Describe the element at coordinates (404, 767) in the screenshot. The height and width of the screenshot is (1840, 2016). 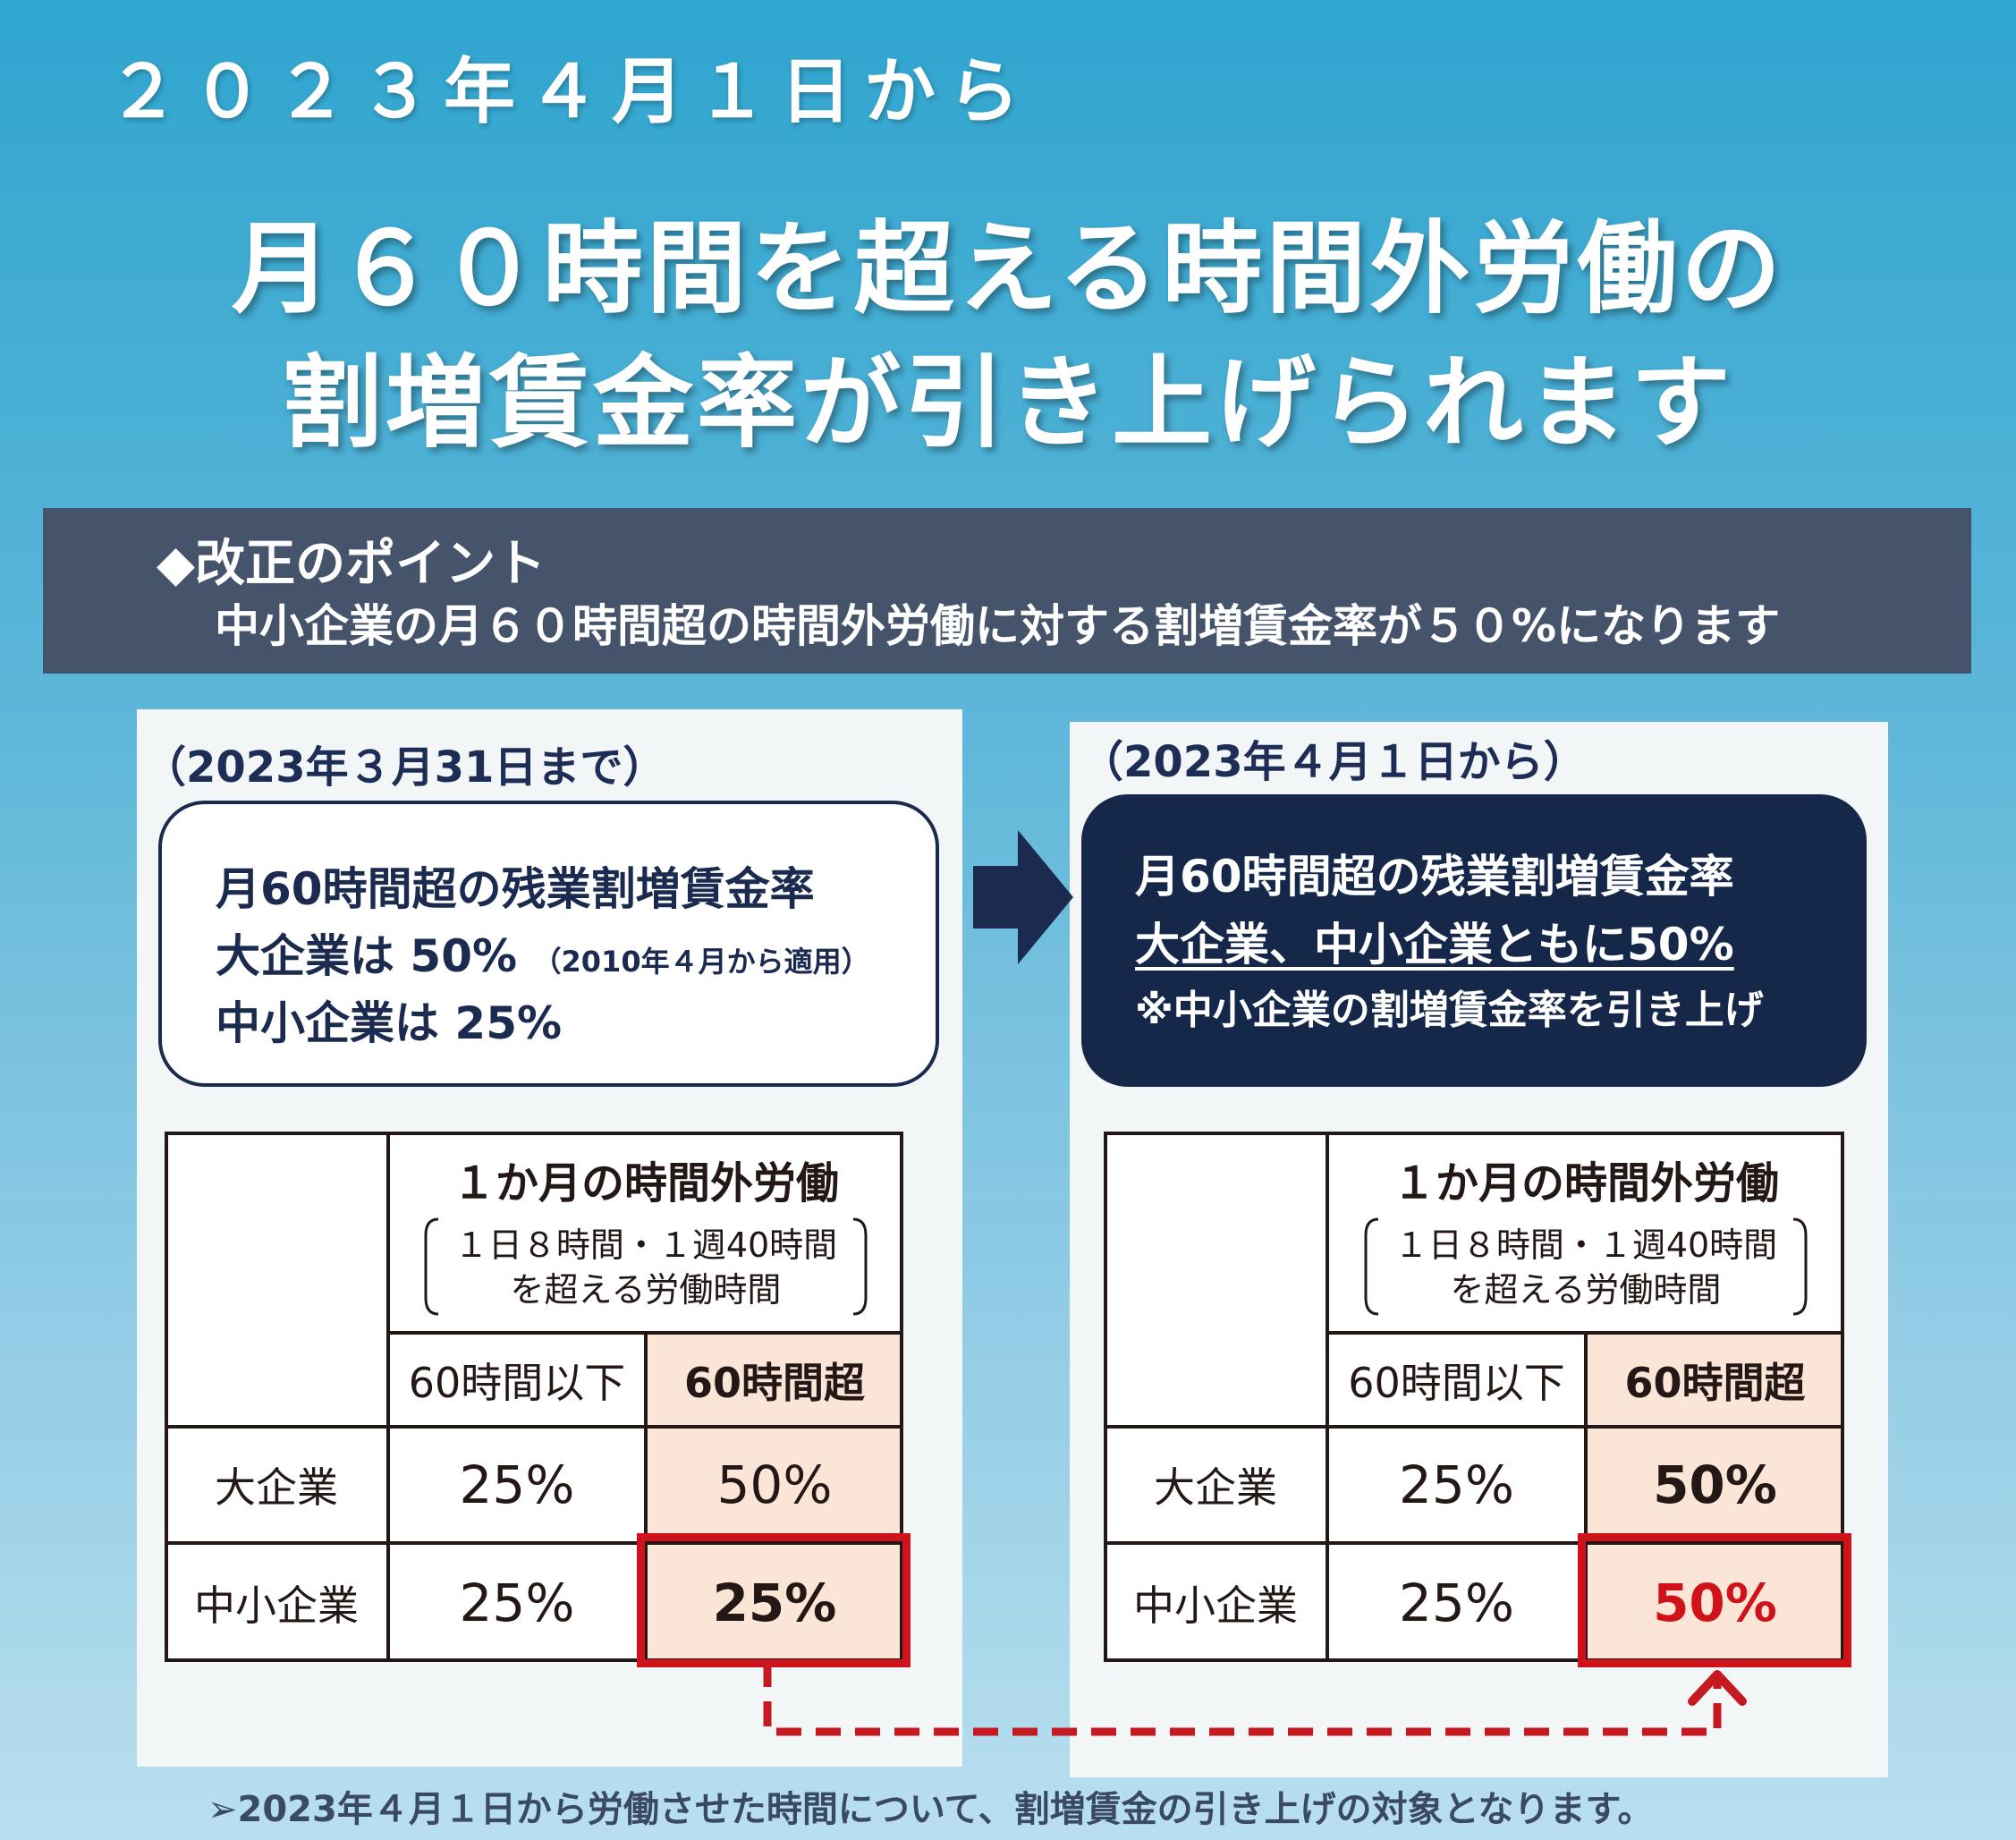
I see `before-caption: （2023年３月31日まで）` at that location.